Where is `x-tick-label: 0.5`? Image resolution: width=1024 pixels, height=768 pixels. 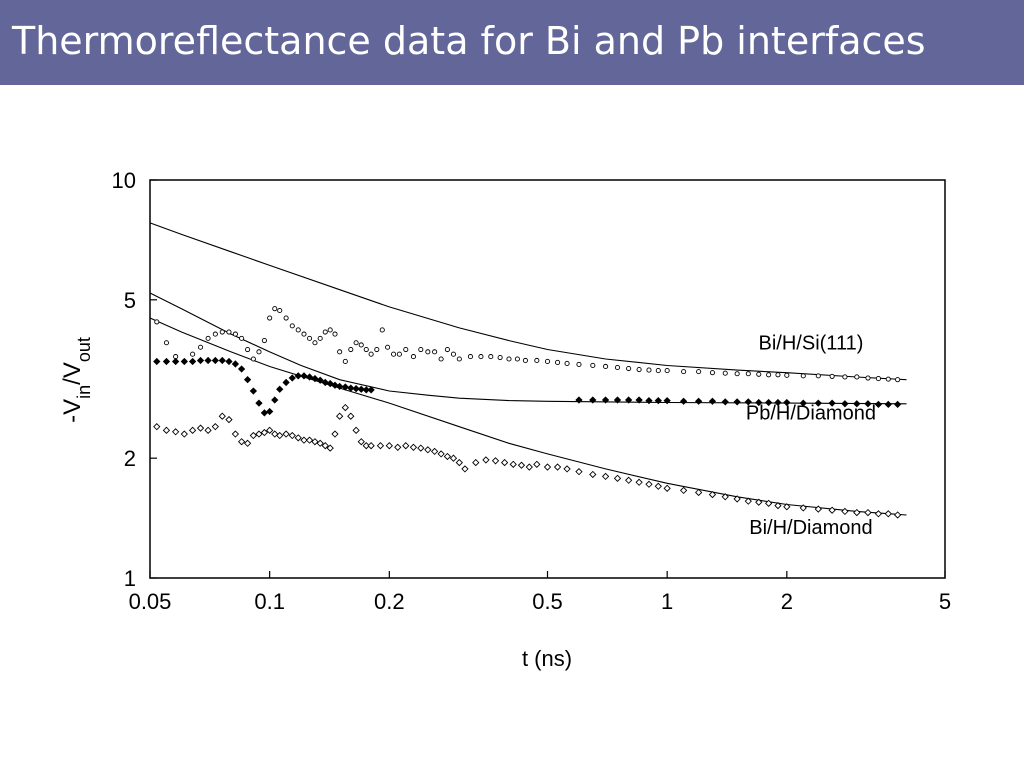 x-tick-label: 0.5 is located at coordinates (547, 601).